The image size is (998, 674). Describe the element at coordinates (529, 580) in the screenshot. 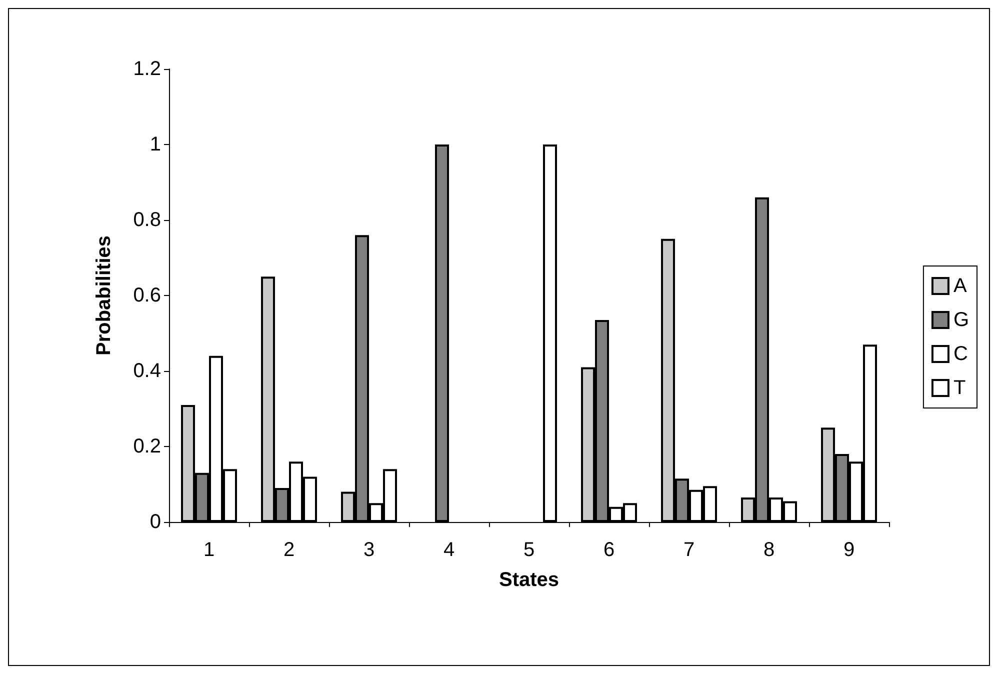

I see `x-axis-title: States` at that location.